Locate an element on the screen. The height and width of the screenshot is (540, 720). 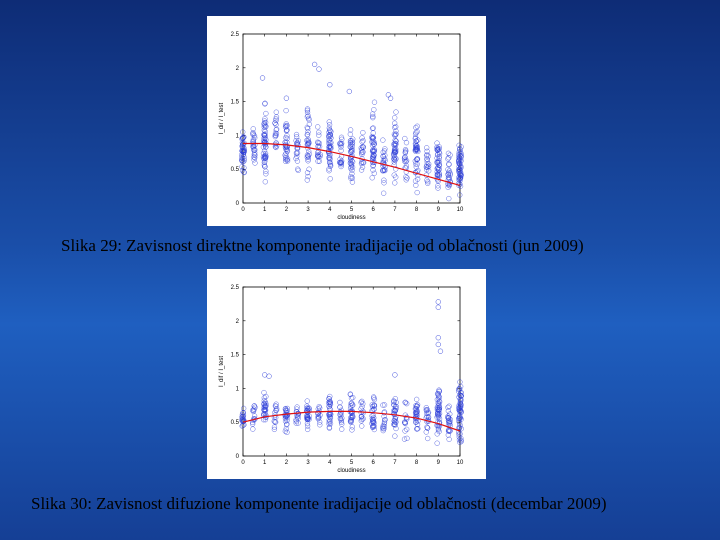
x-tick-label: 2 is located at coordinates (287, 210).